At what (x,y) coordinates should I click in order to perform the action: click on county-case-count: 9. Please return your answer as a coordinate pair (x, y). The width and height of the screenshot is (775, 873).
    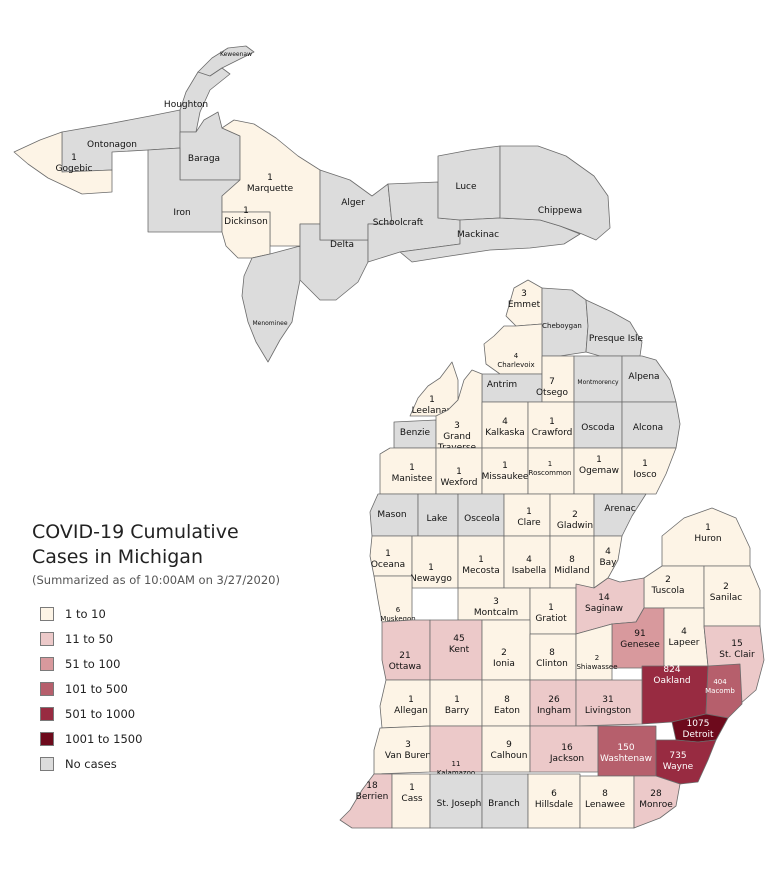
    Looking at the image, I should click on (509, 745).